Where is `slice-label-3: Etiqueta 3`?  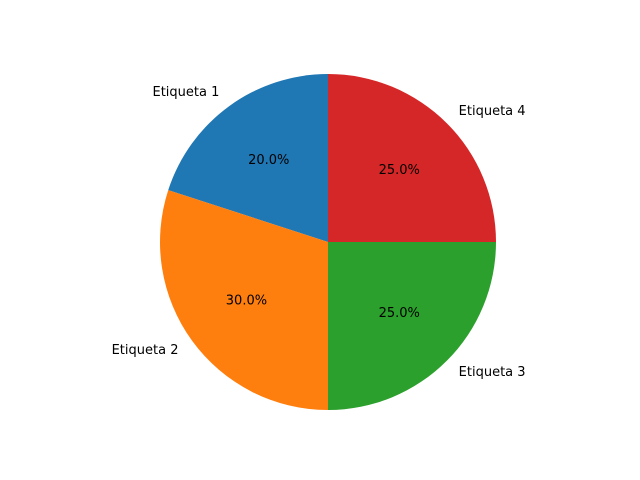
slice-label-3: Etiqueta 3 is located at coordinates (492, 372).